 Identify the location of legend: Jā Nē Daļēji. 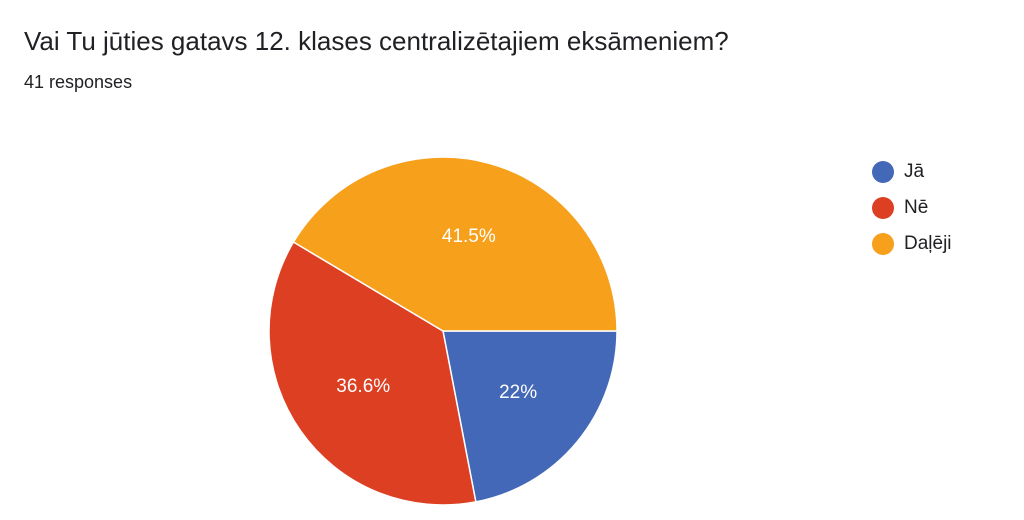
(912, 208).